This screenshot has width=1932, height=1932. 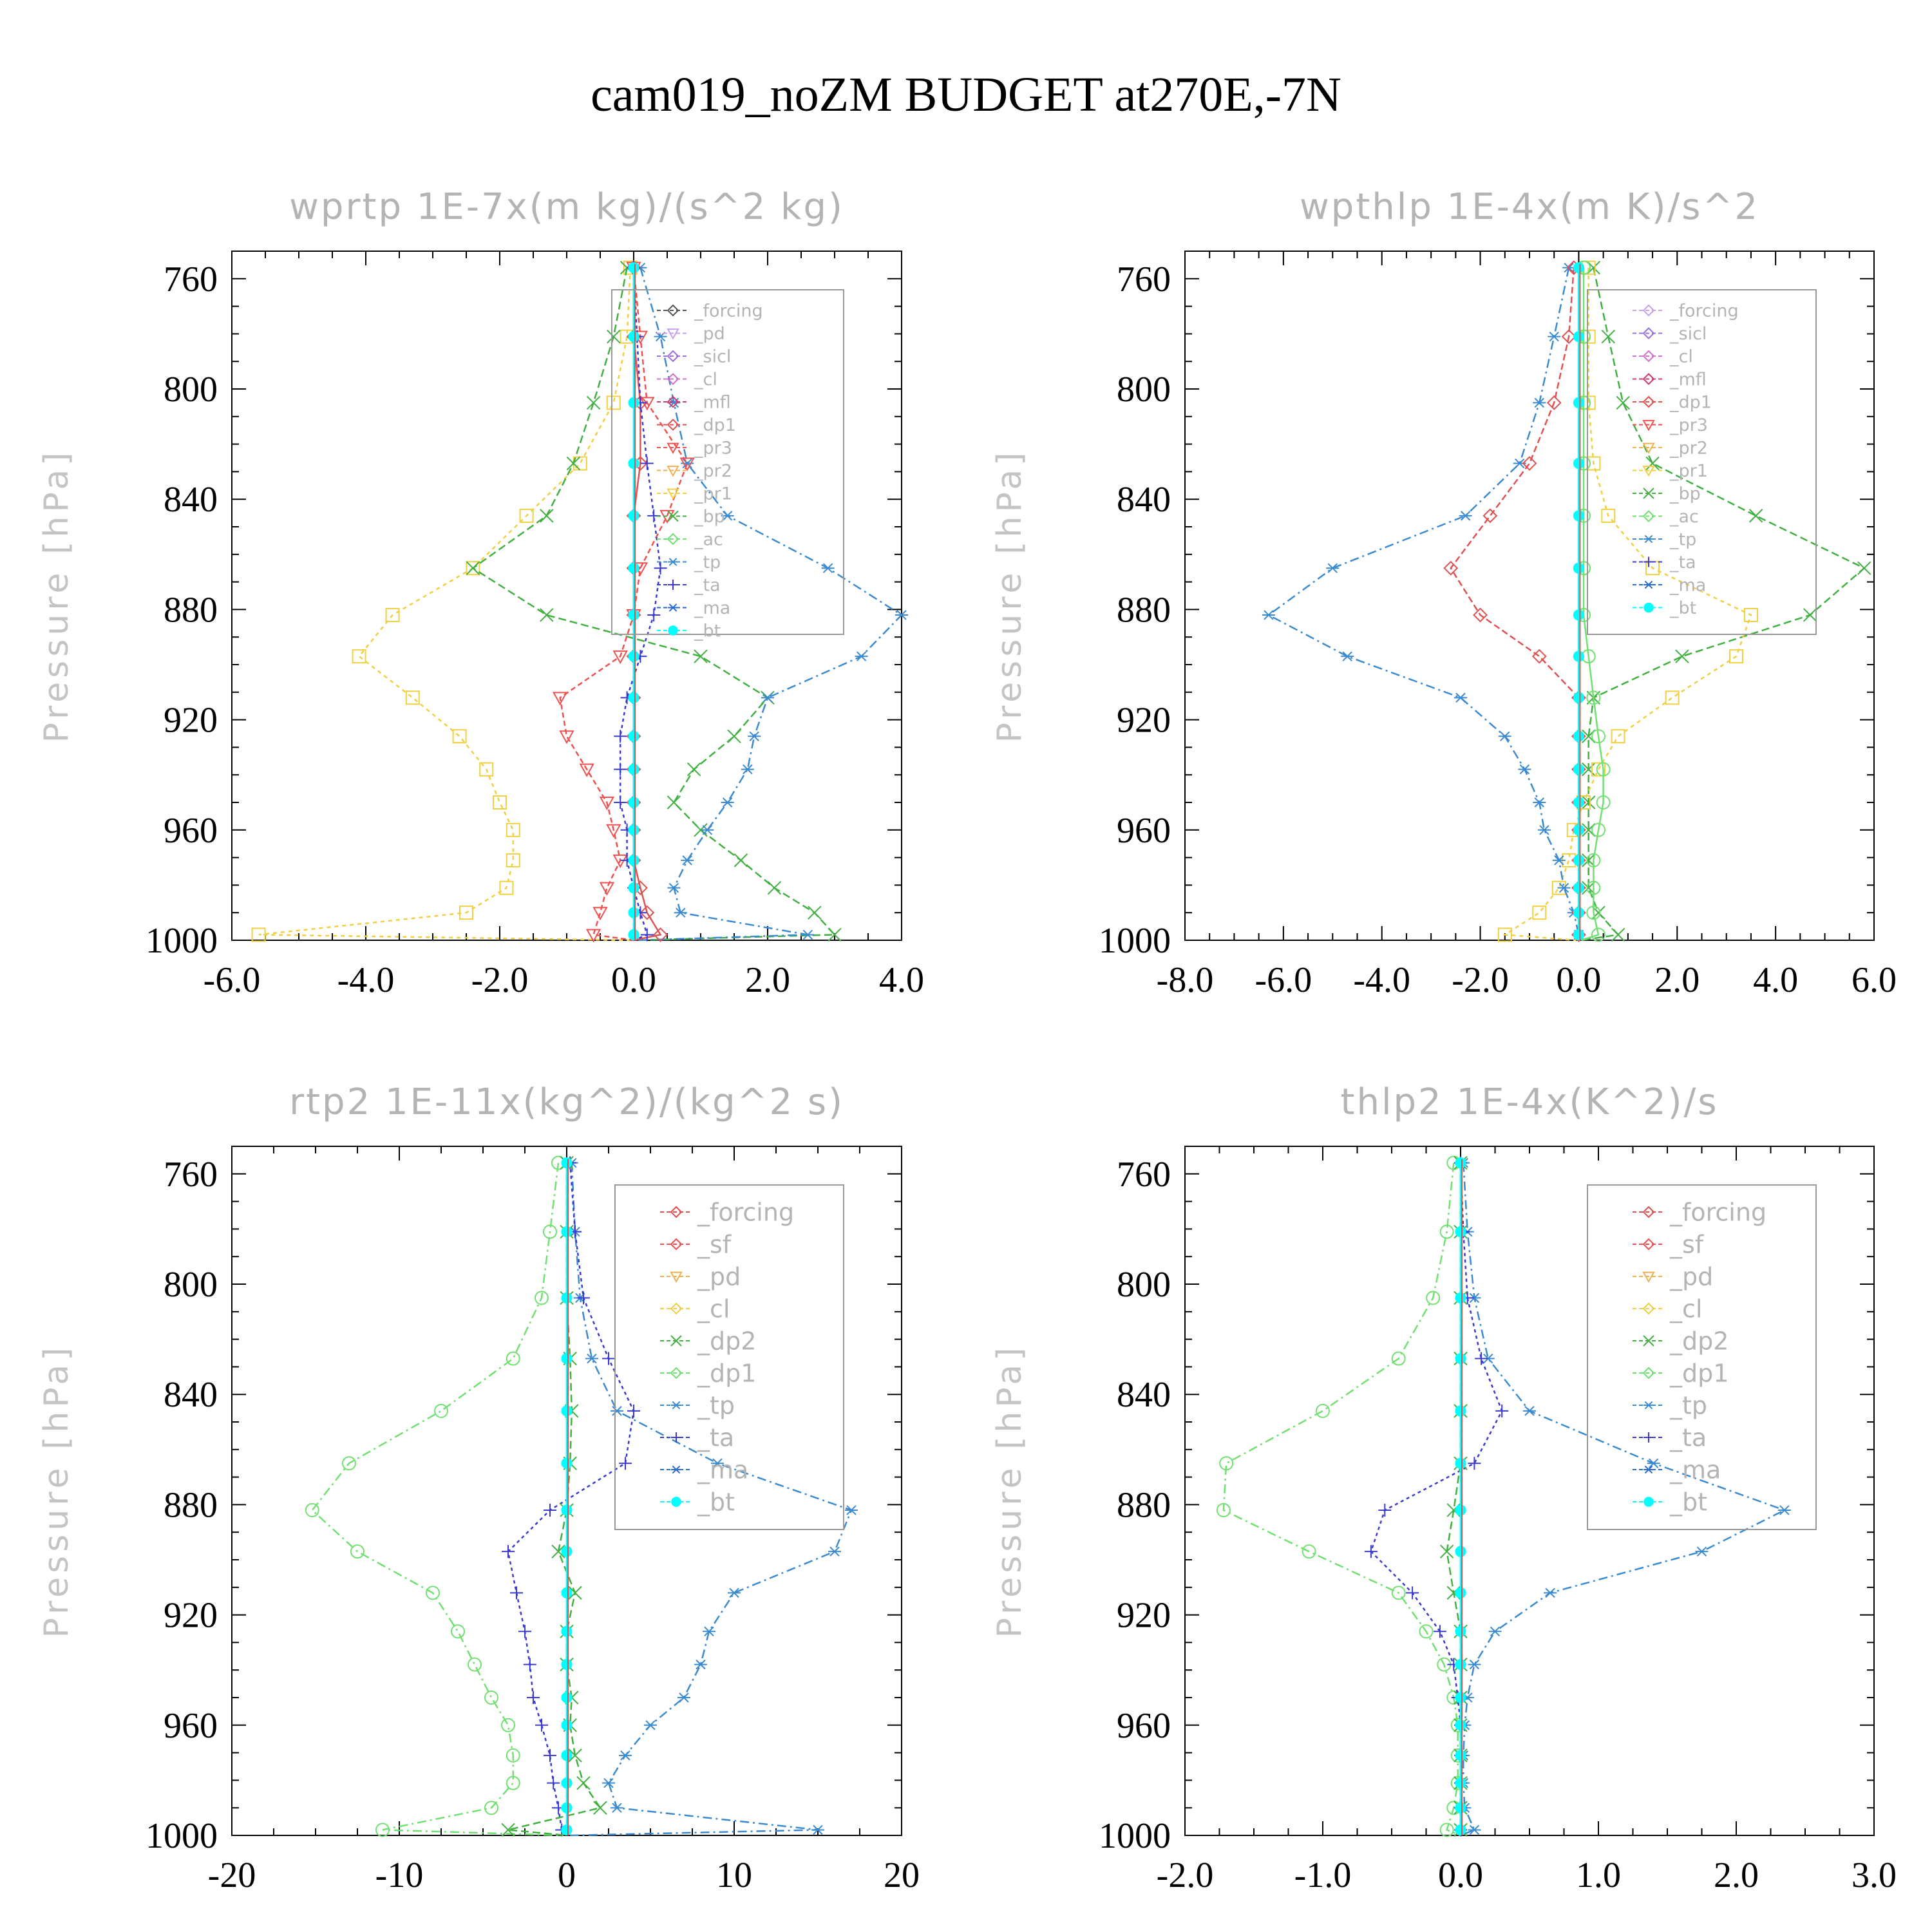 What do you see at coordinates (1144, 1175) in the screenshot?
I see `y-tick-label: 760` at bounding box center [1144, 1175].